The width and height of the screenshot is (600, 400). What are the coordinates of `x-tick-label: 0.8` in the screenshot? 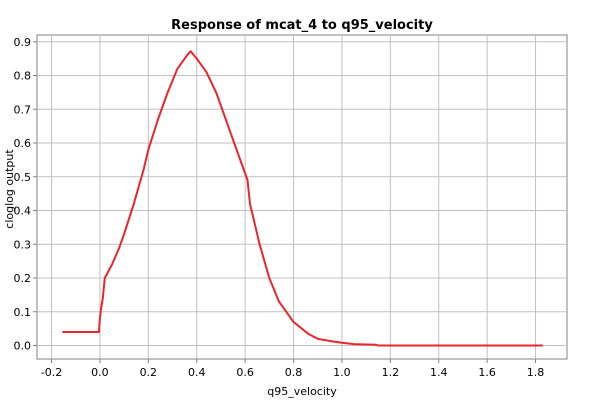 It's located at (294, 372).